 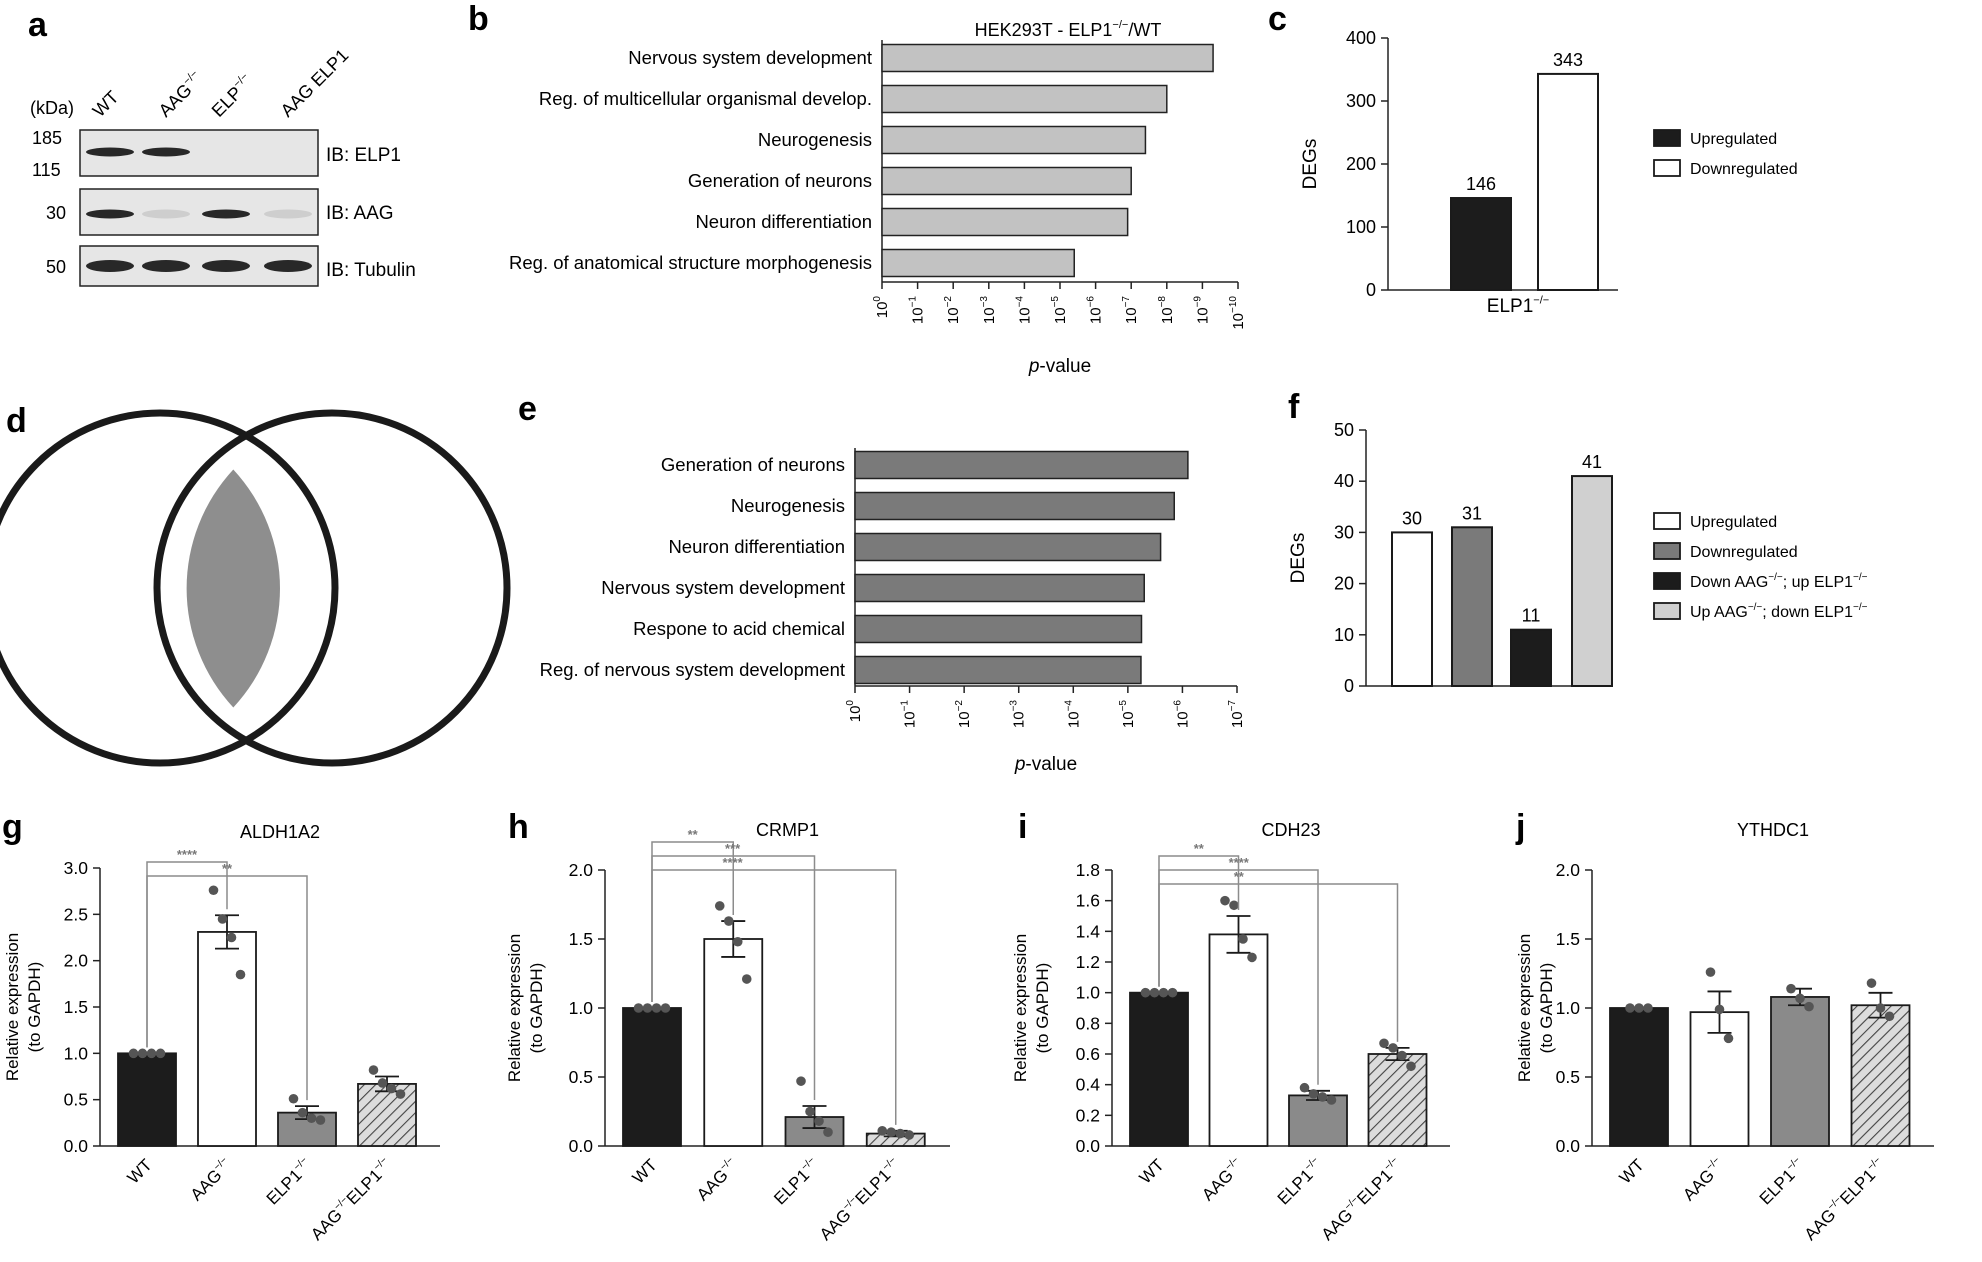 I want to click on chart-b-xtick-exp-9: −9, so click(x=1197, y=302).